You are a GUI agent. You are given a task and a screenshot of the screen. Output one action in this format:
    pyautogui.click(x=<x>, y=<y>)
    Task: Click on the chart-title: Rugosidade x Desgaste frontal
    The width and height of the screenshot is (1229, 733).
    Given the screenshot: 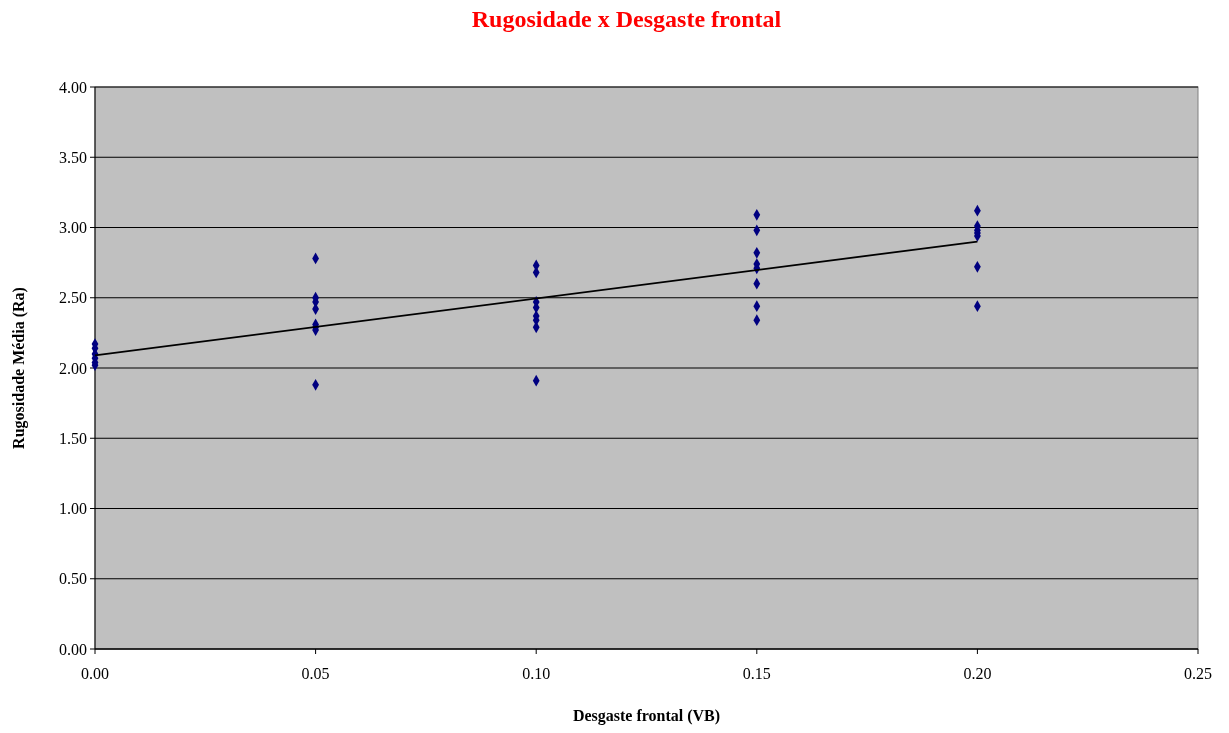 What is the action you would take?
    pyautogui.click(x=626, y=19)
    